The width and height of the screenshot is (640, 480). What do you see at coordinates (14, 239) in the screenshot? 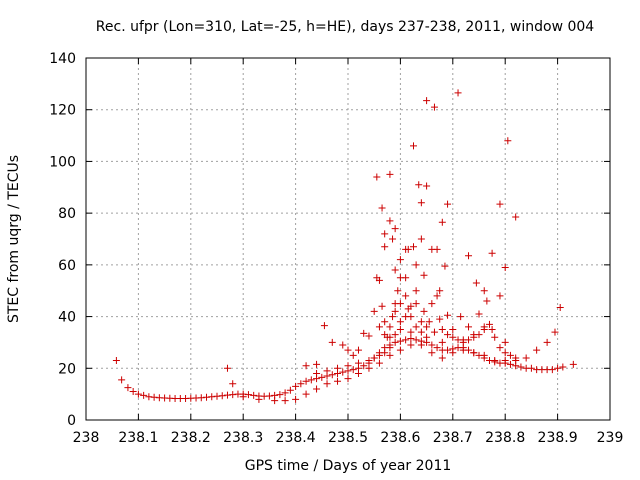
I see `y-axis-label: STEC from uqrg / TECUs` at bounding box center [14, 239].